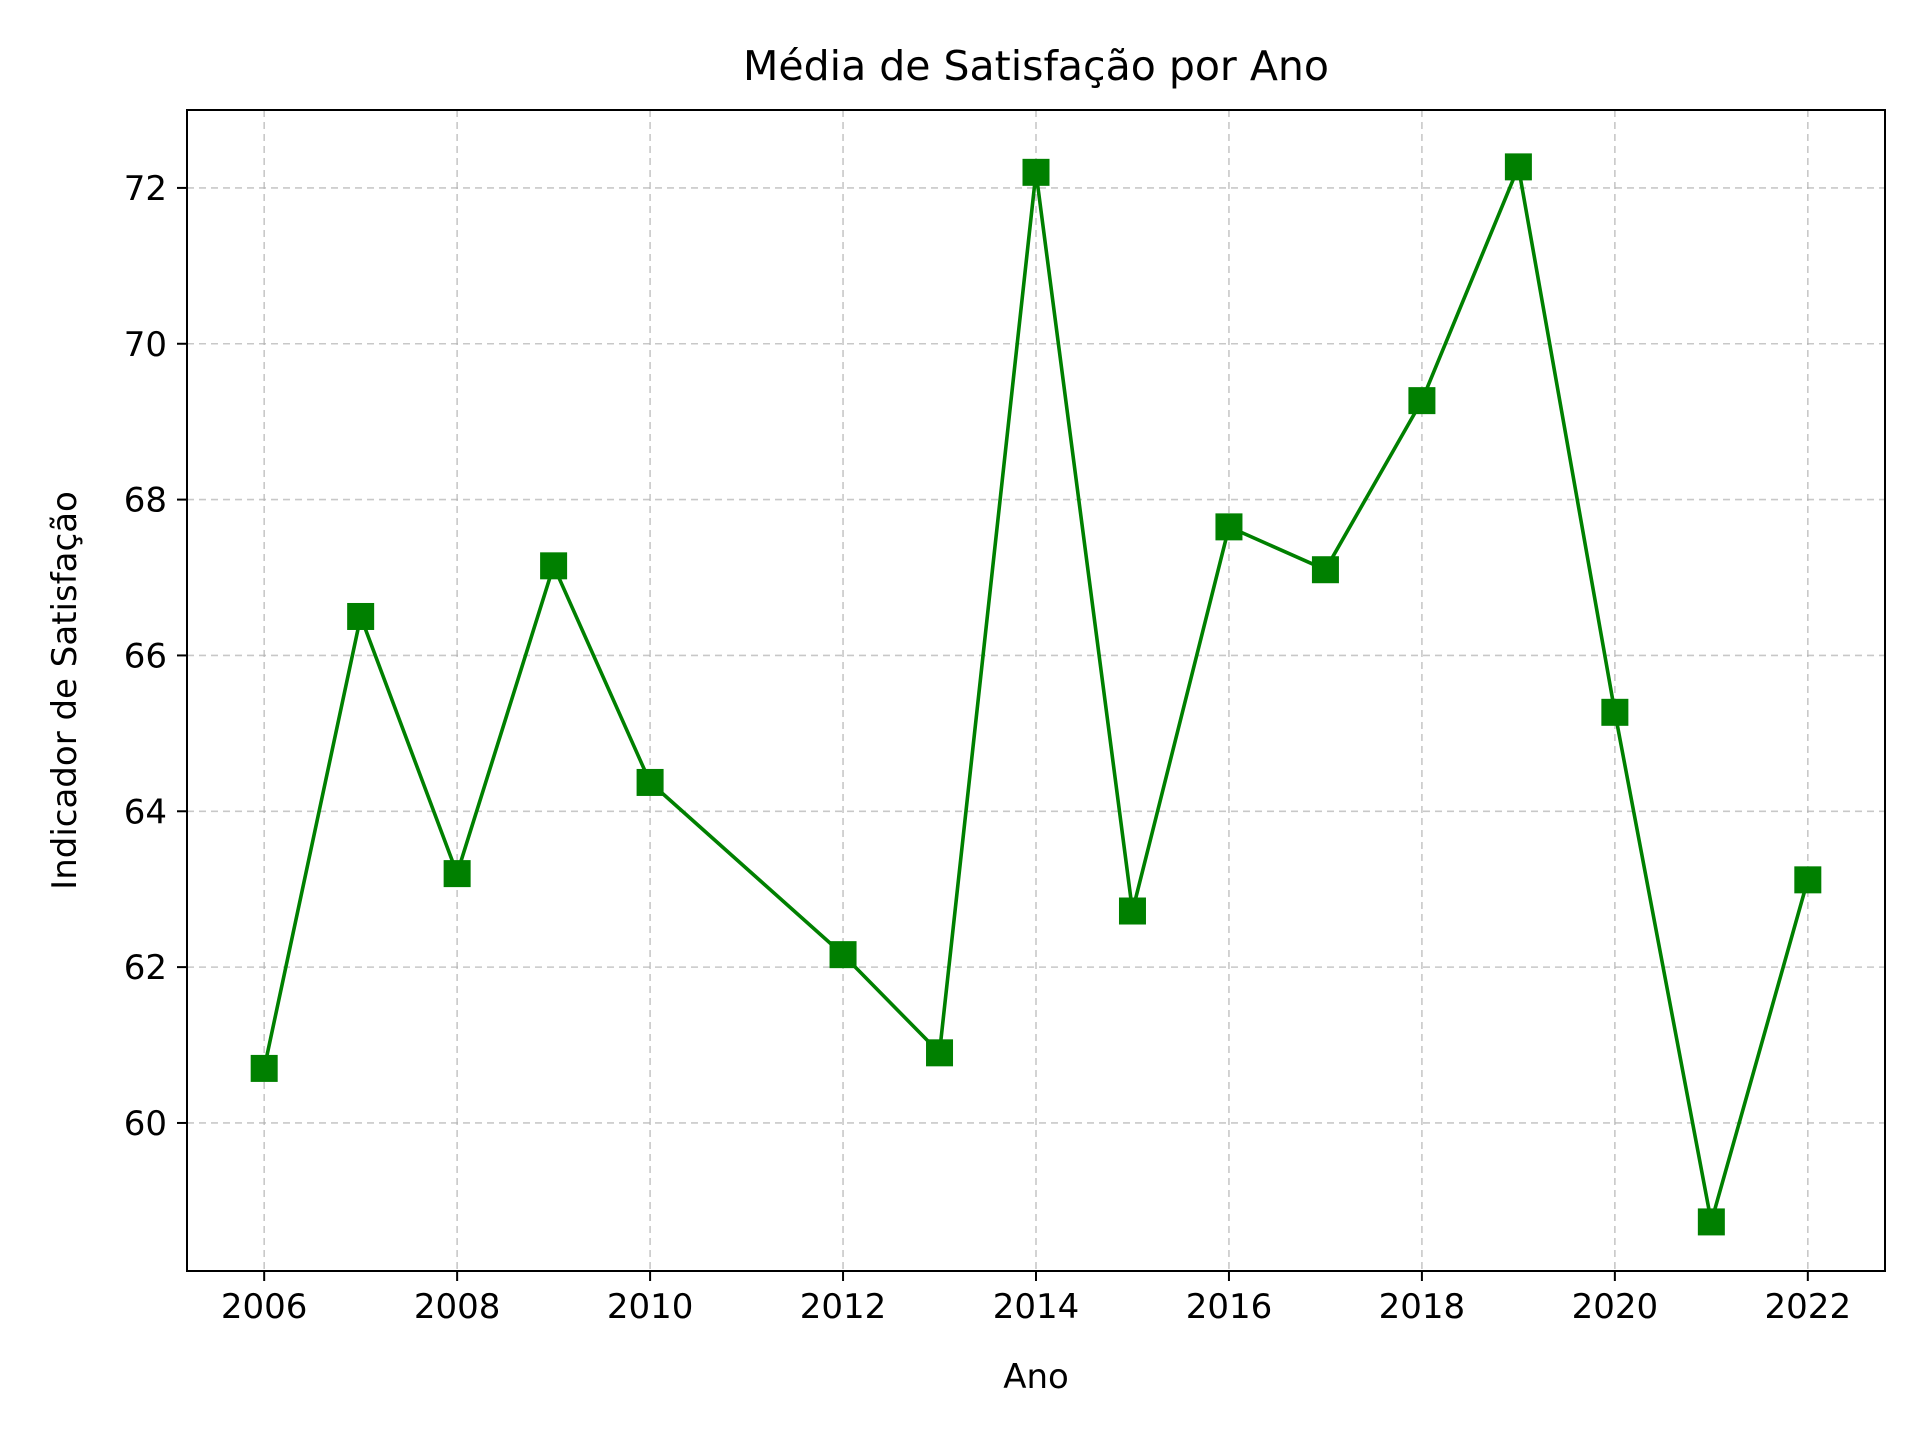  What do you see at coordinates (145, 189) in the screenshot?
I see `y-tick-label: 72` at bounding box center [145, 189].